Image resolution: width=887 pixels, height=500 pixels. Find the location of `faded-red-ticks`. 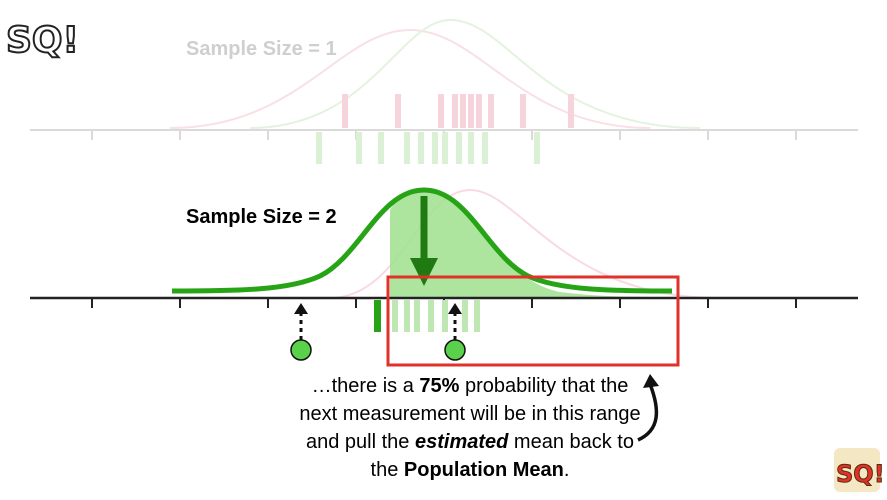

faded-red-ticks is located at coordinates (458, 111).